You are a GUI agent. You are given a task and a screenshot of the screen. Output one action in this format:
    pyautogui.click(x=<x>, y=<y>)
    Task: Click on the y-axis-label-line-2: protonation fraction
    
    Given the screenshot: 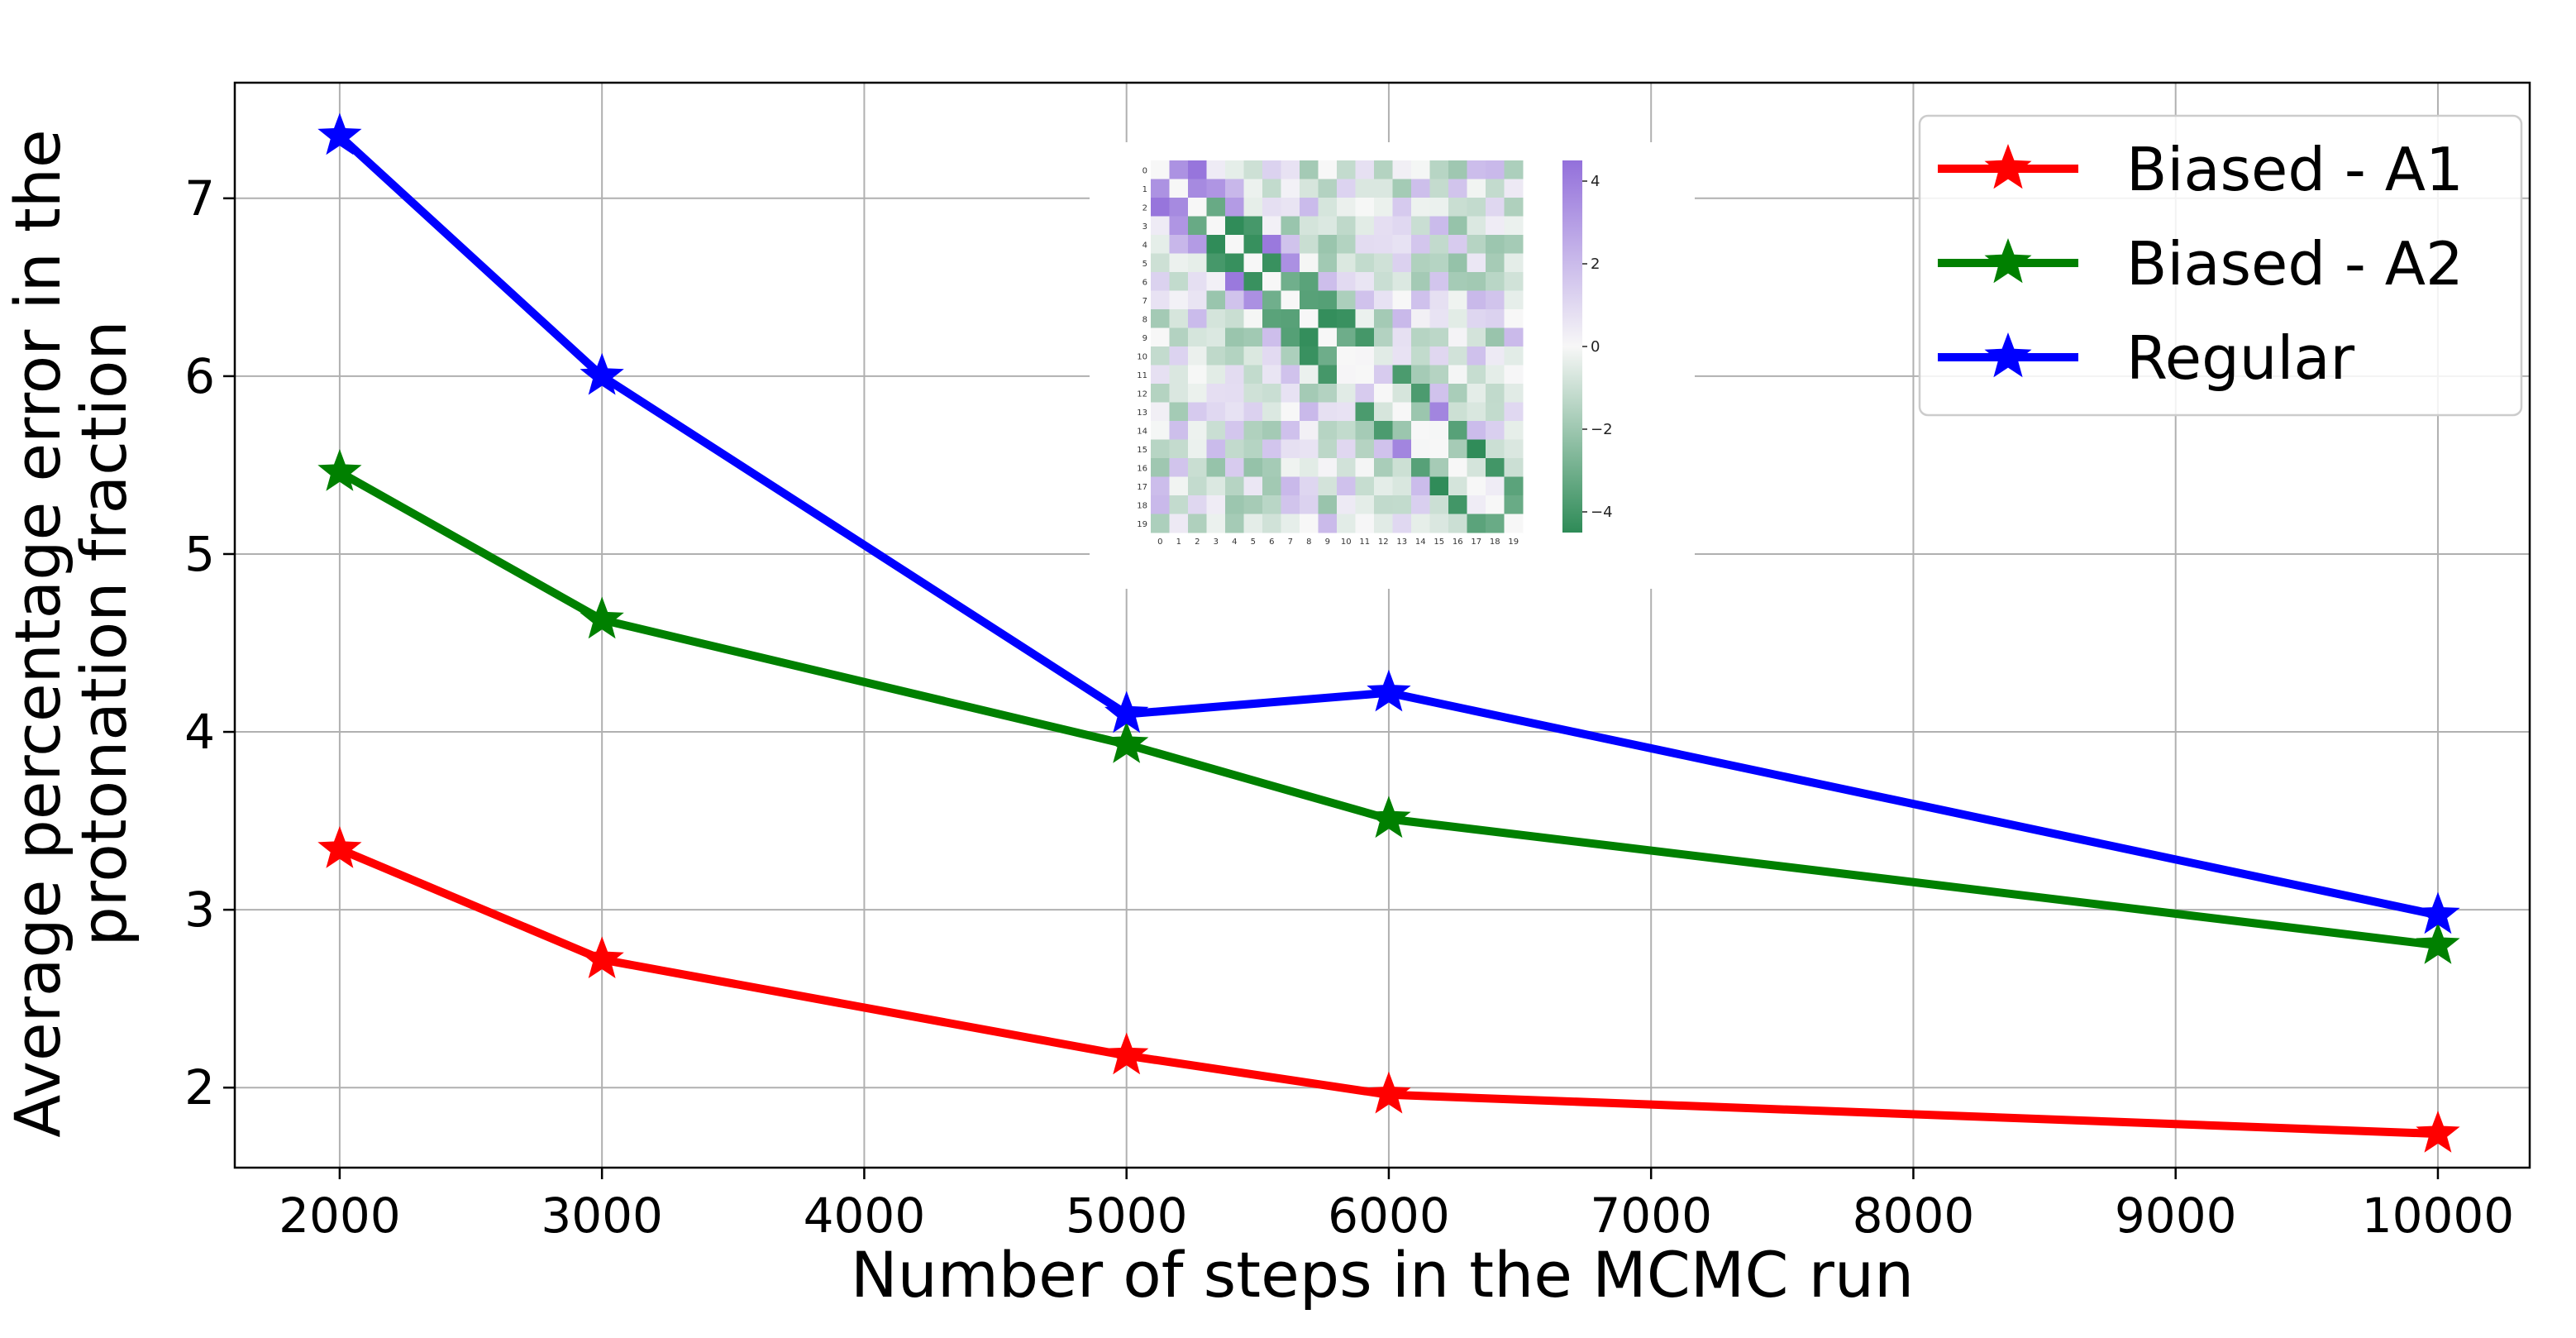 What is the action you would take?
    pyautogui.click(x=104, y=633)
    